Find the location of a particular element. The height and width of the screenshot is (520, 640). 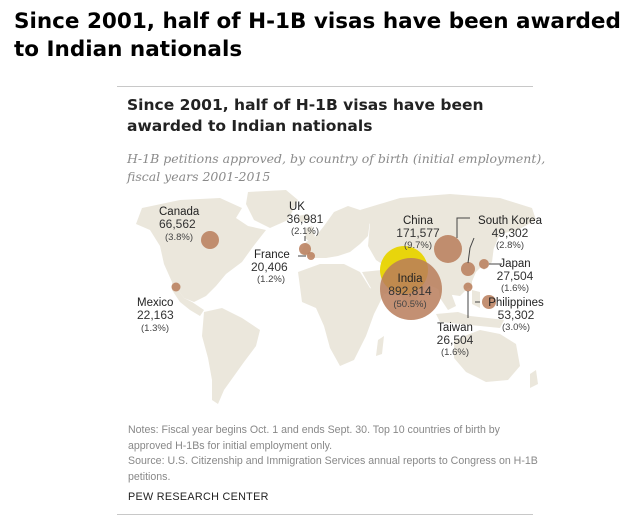

label-philippines-name: Philippines is located at coordinates (516, 303).